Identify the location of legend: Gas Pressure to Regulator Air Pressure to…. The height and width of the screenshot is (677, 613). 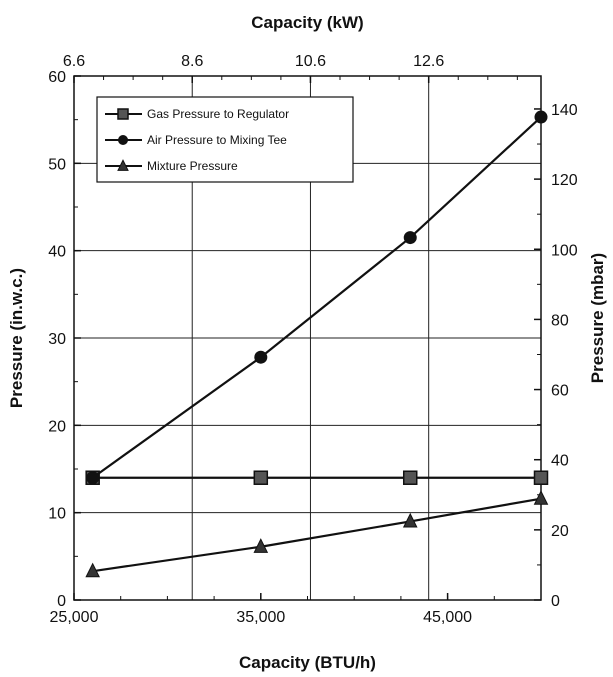
(225, 139).